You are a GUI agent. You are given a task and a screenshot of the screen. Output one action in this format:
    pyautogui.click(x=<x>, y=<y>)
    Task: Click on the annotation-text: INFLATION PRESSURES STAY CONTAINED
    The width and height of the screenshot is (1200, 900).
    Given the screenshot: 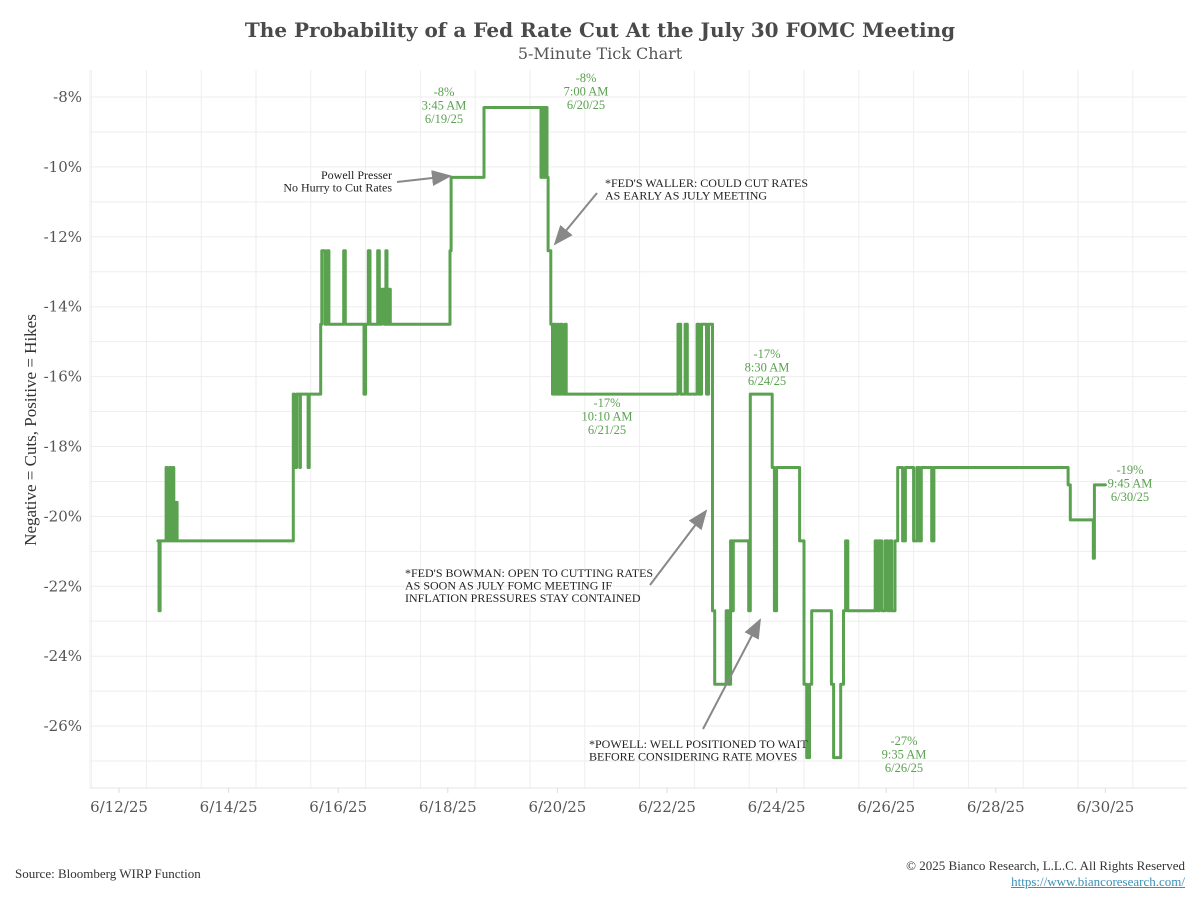 What is the action you would take?
    pyautogui.click(x=523, y=598)
    